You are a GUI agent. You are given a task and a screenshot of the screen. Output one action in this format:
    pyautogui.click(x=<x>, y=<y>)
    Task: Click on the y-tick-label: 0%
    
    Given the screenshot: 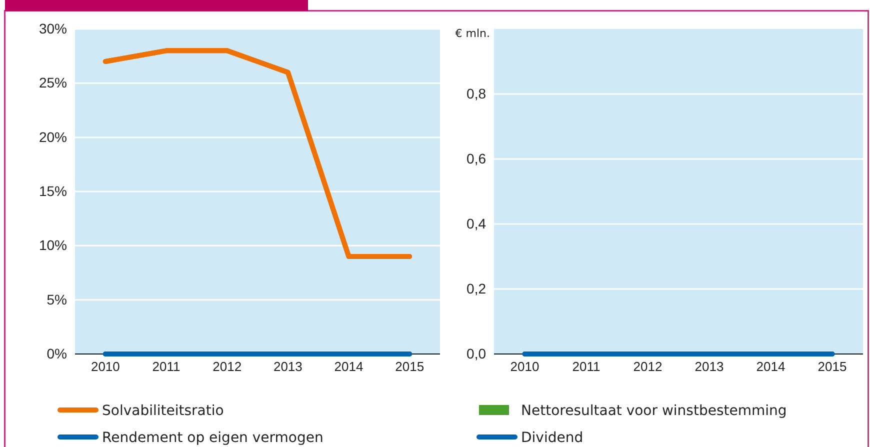 What is the action you would take?
    pyautogui.click(x=56, y=353)
    